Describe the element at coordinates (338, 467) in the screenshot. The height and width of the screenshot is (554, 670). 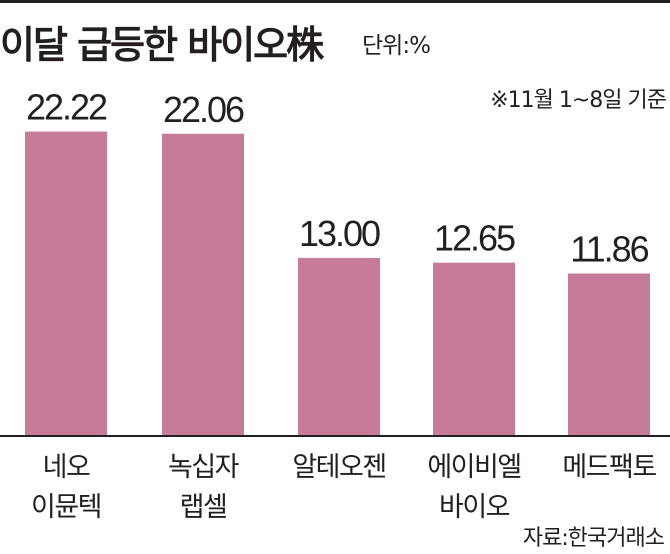
I see `category-label-3-line-1: 알테오젠` at that location.